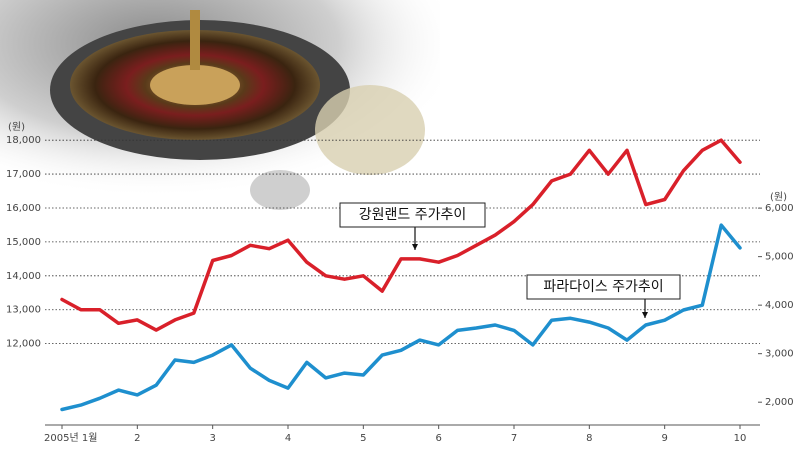 Image resolution: width=800 pixels, height=450 pixels. I want to click on x-tick-label: 2, so click(137, 438).